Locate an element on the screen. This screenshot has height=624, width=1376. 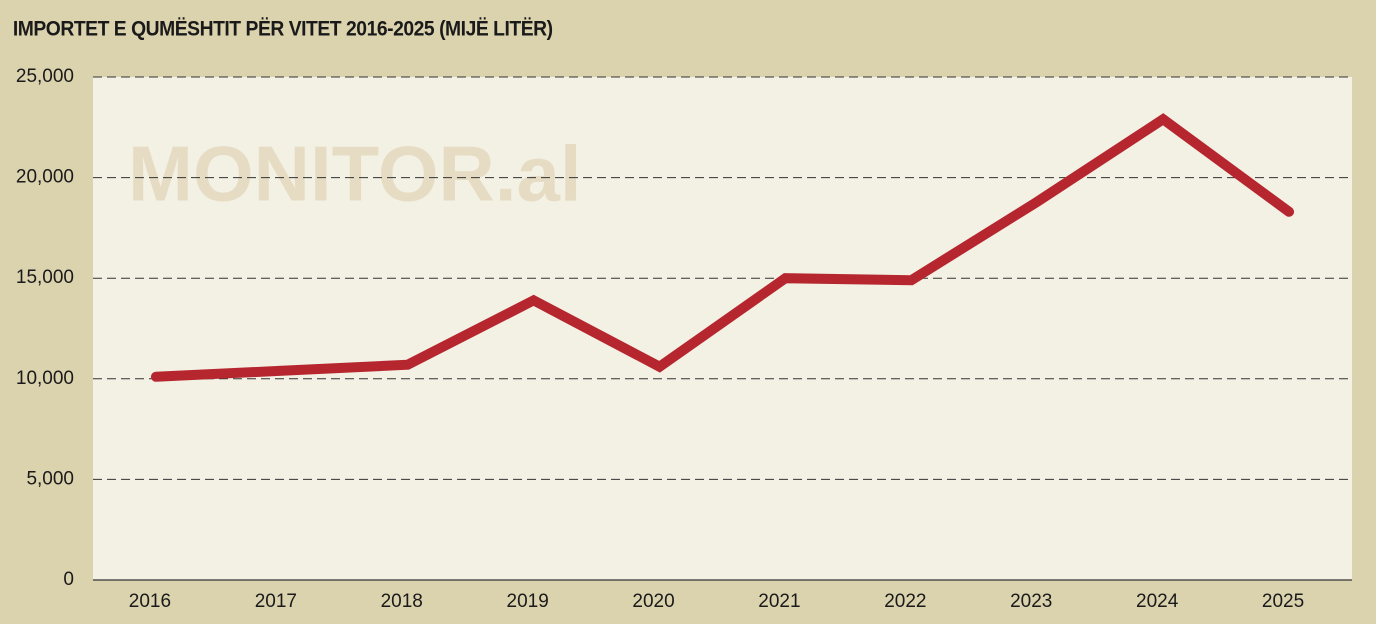
y-tick-label: 15,000 is located at coordinates (45, 277).